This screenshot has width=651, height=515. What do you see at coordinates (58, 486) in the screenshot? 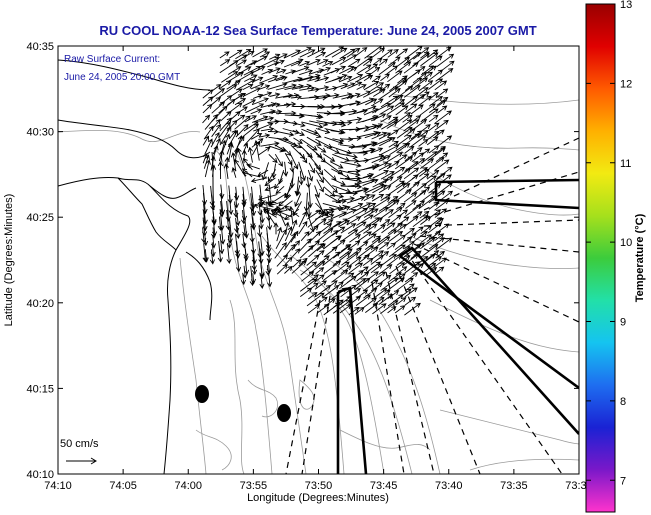
I see `x-tick-label: 74:10` at bounding box center [58, 486].